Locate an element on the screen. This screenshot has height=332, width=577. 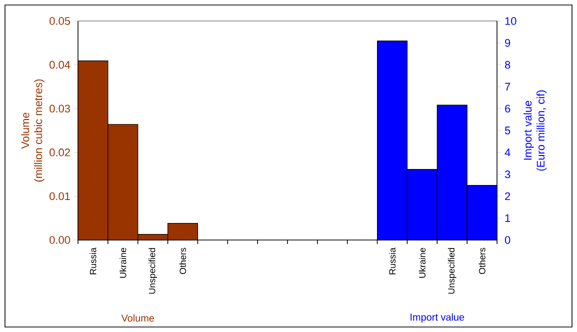
y2-tick-label: 9 is located at coordinates (507, 43).